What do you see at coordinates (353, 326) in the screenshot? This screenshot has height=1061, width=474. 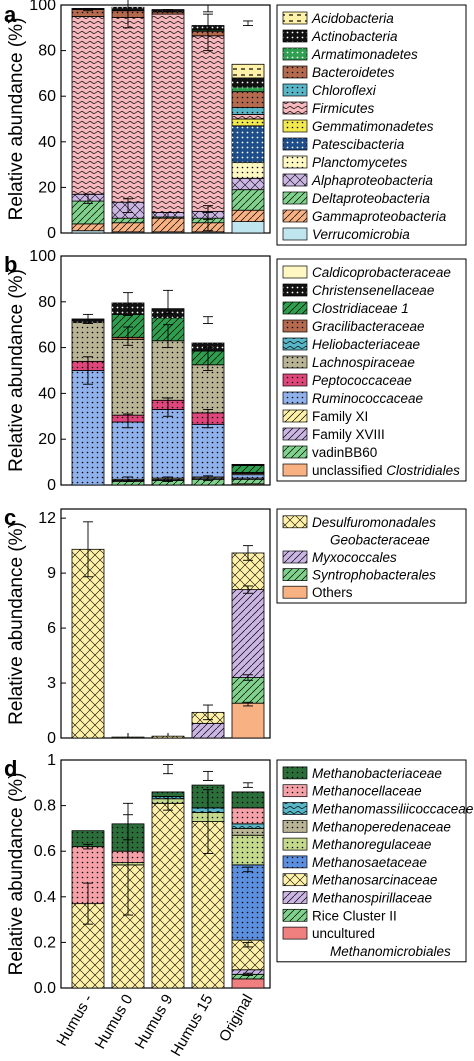 I see `legend-entry: Gracilibacteraceae` at bounding box center [353, 326].